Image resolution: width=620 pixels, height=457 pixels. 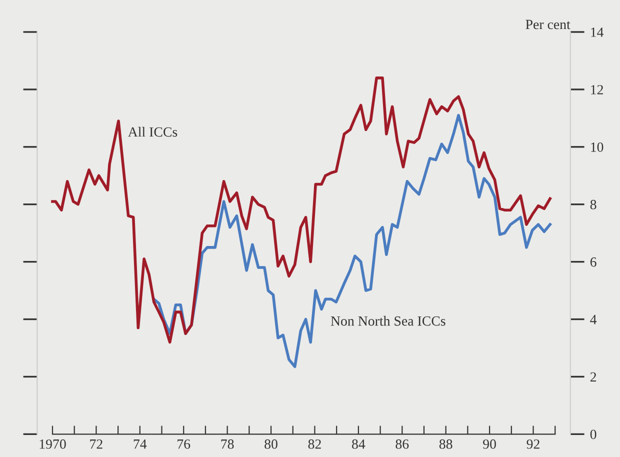 What do you see at coordinates (388, 321) in the screenshot?
I see `series-label: Non North Sea ICCs` at bounding box center [388, 321].